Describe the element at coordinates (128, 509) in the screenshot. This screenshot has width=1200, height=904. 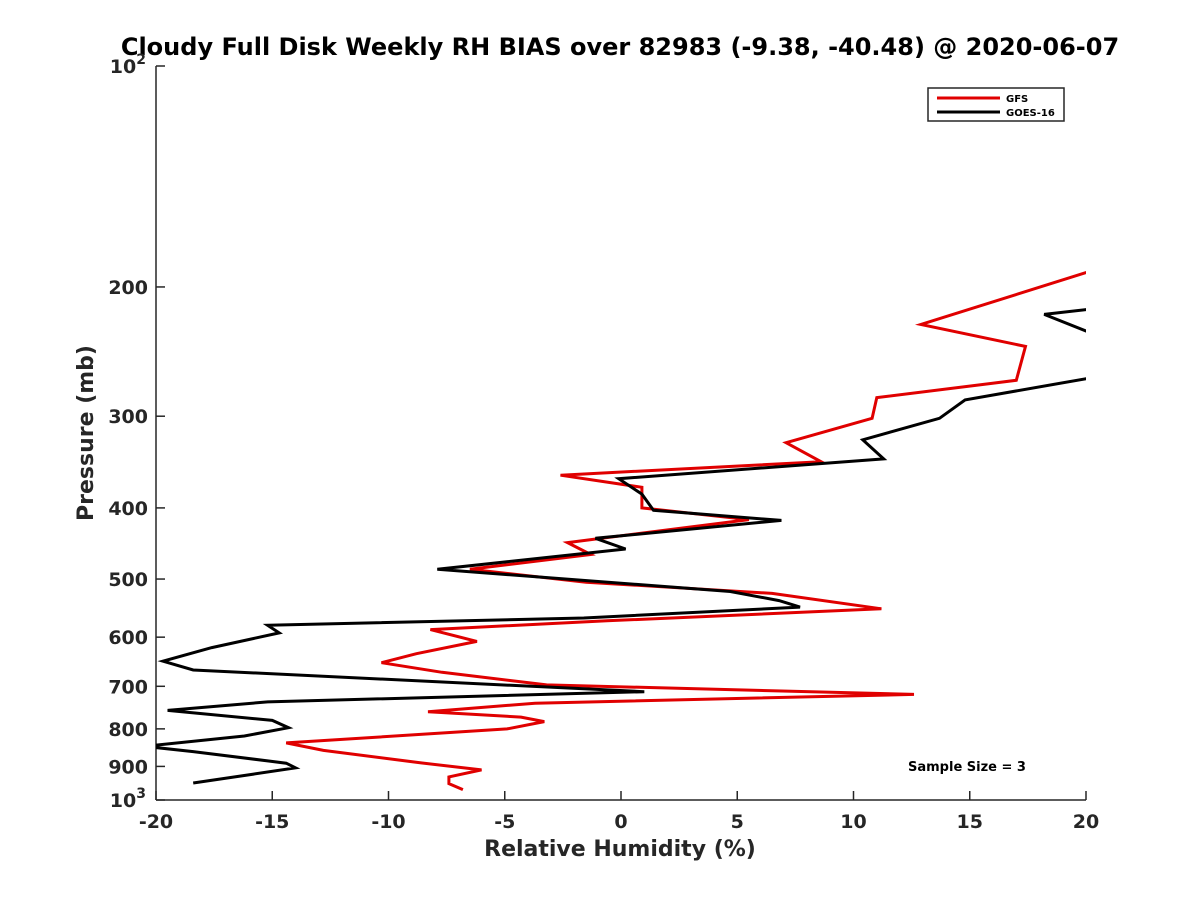
I see `y-tick-label: 400` at that location.